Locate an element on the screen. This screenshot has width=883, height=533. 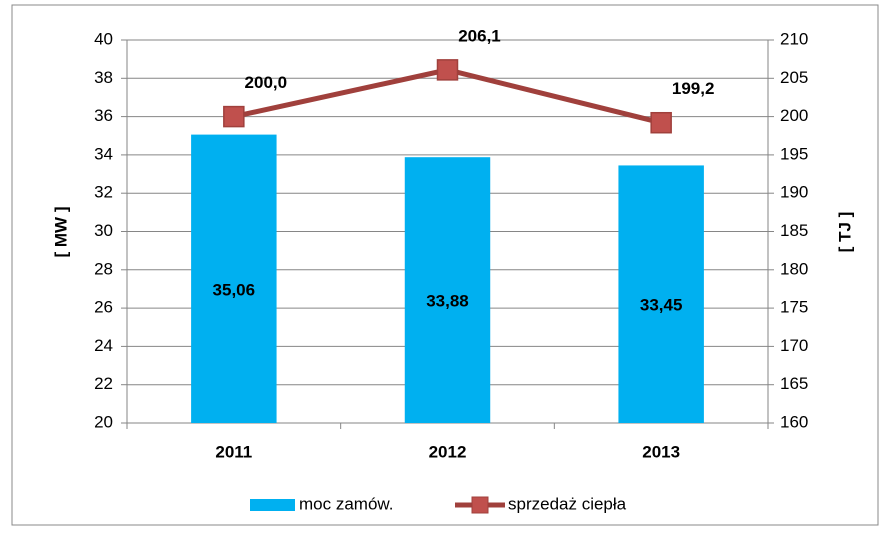
legend-marker is located at coordinates (480, 505).